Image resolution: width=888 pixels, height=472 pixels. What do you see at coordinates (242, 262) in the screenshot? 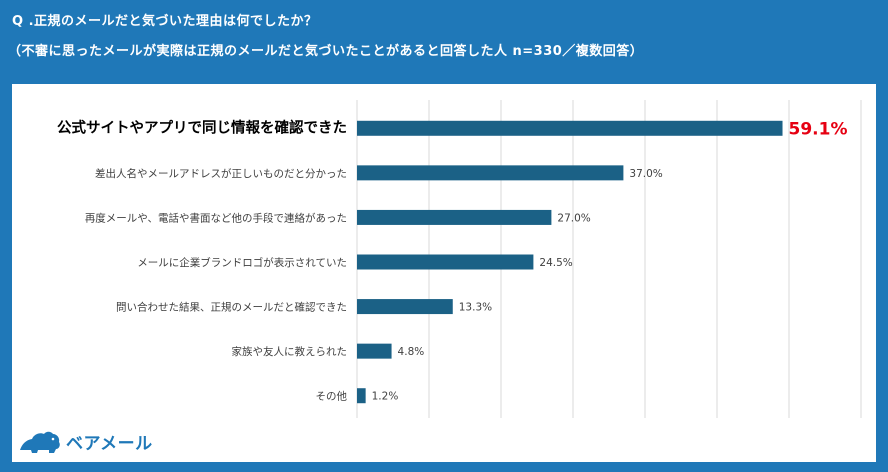
I see `category-label: メールに企業ブランドロゴが表示されていた` at bounding box center [242, 262].